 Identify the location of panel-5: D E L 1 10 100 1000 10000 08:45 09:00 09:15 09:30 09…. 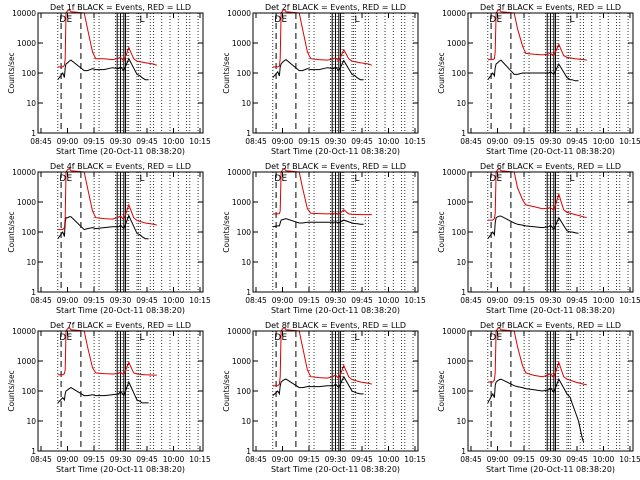
(324, 238).